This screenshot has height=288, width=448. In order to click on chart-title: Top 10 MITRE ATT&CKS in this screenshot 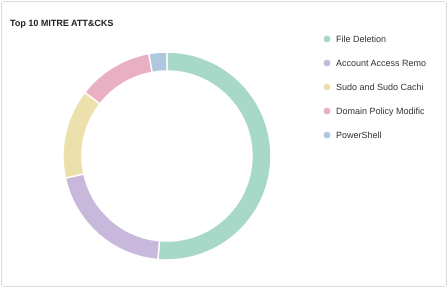, I will do `click(62, 23)`.